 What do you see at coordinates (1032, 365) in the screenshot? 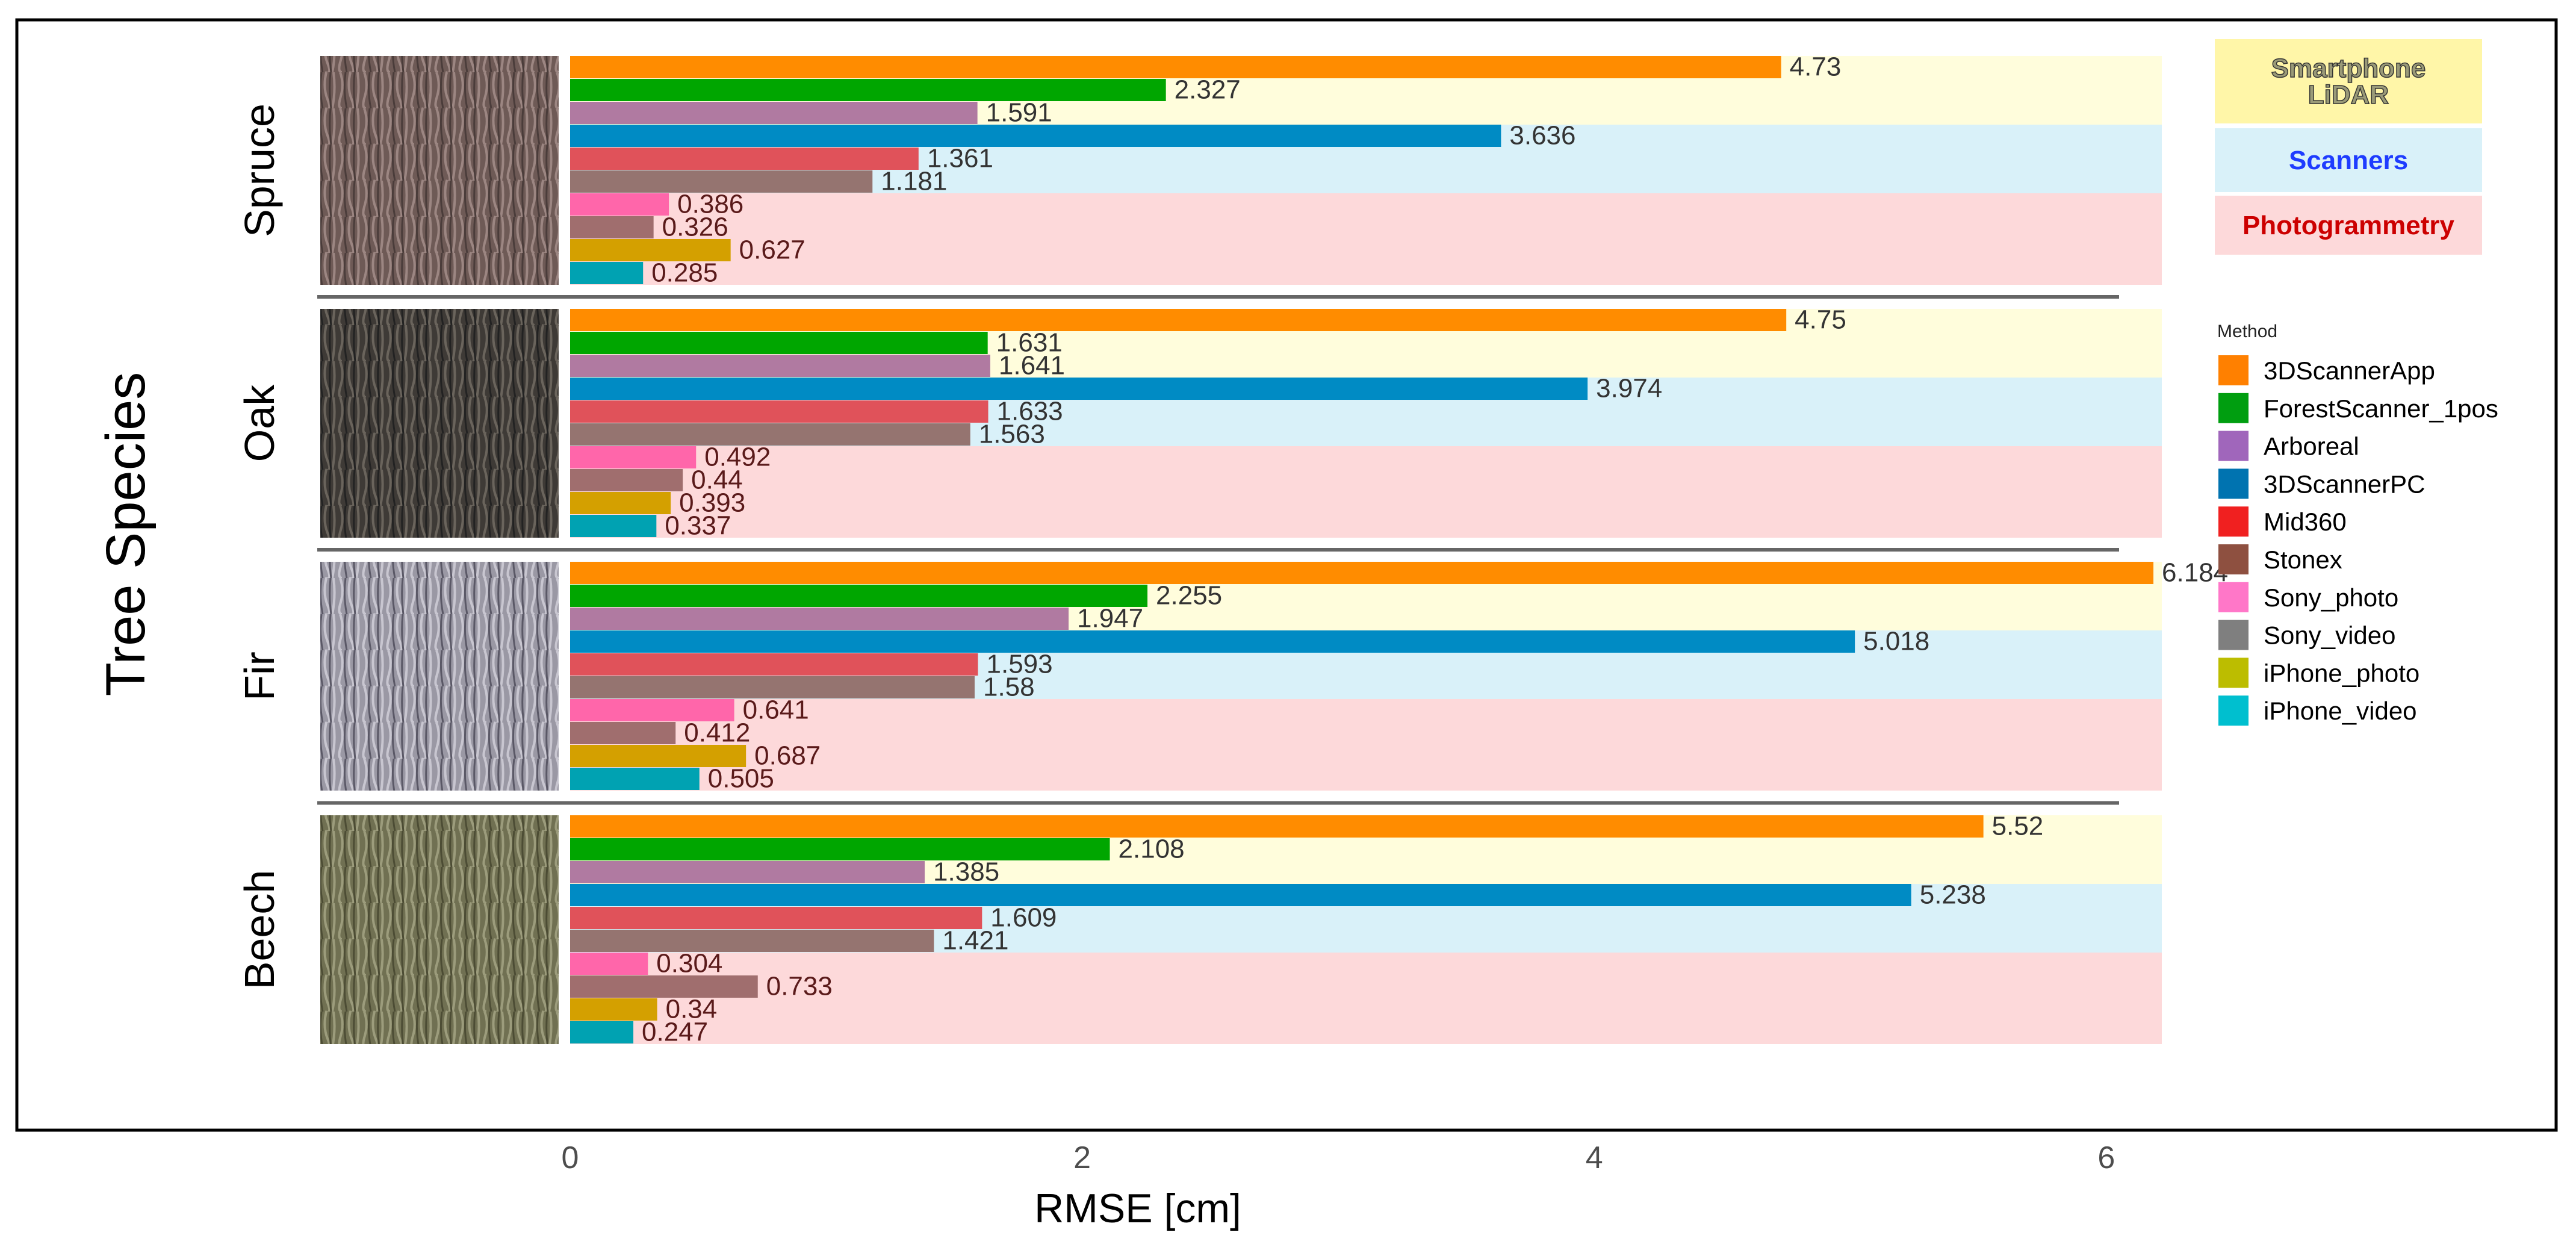
I see `bar-value-label: 1.641` at bounding box center [1032, 365].